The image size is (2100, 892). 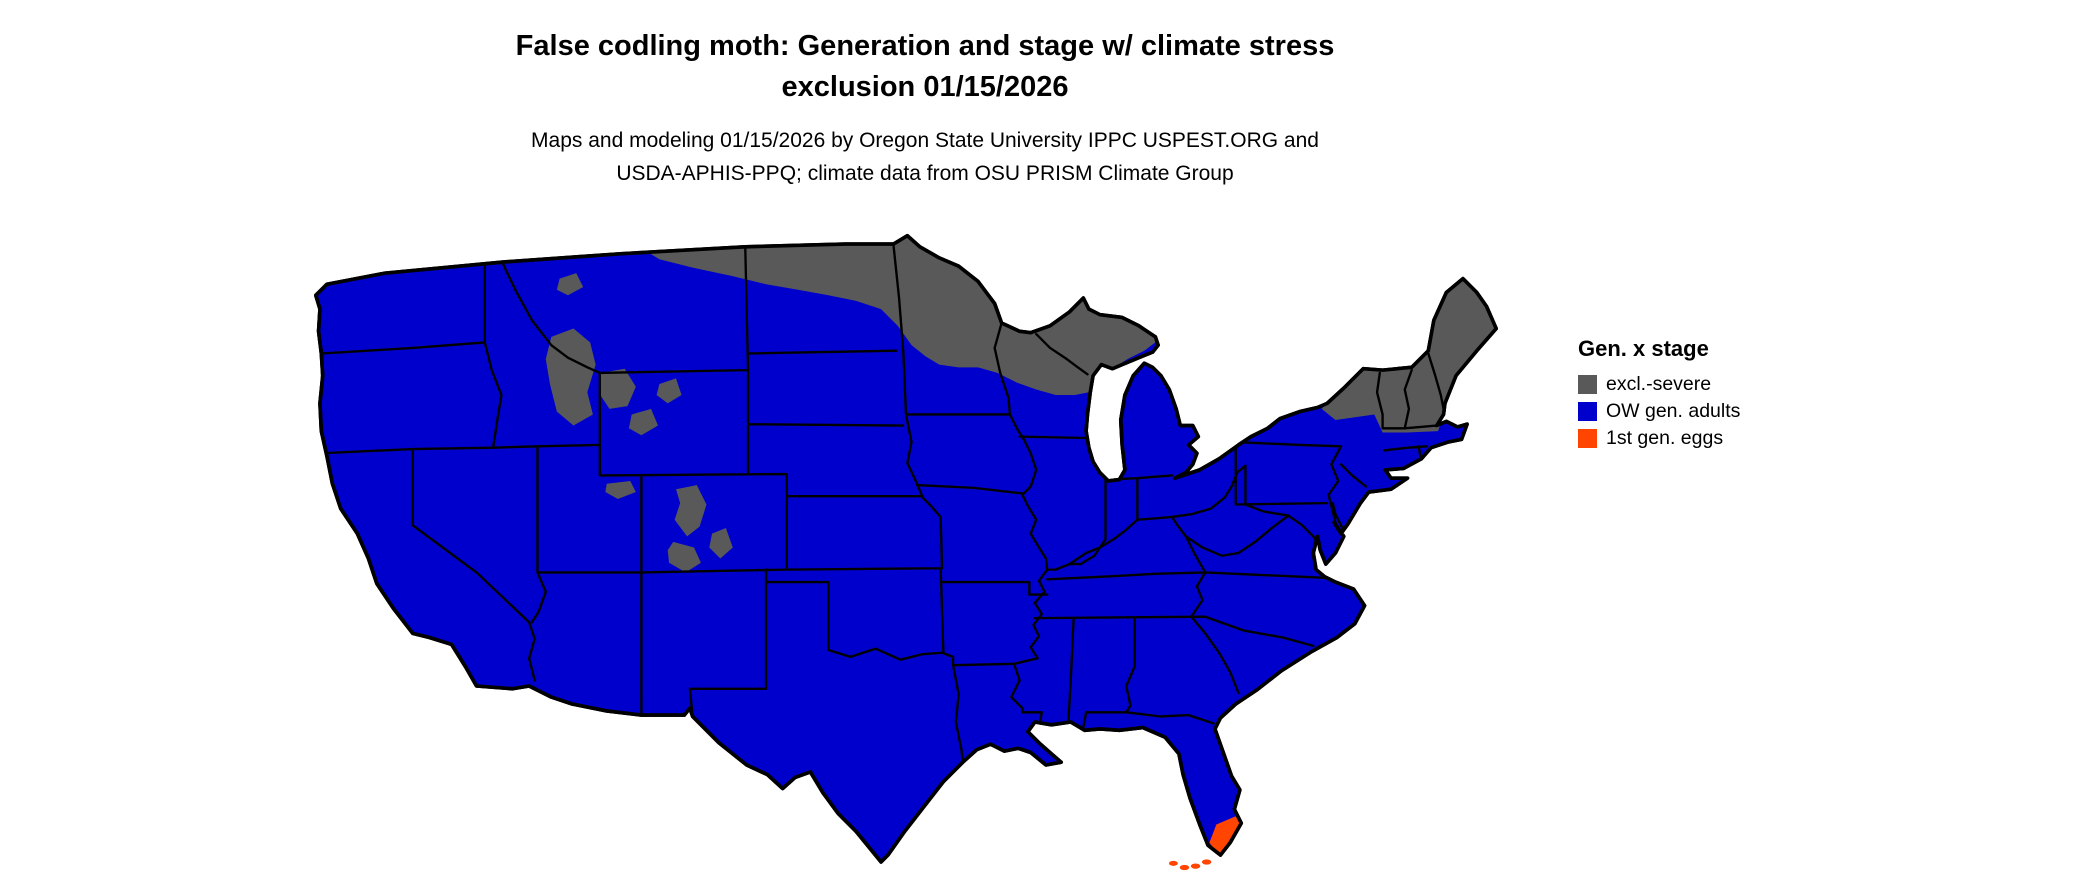 I want to click on severe-exclusion-patch-yellowstone, so click(x=617, y=388).